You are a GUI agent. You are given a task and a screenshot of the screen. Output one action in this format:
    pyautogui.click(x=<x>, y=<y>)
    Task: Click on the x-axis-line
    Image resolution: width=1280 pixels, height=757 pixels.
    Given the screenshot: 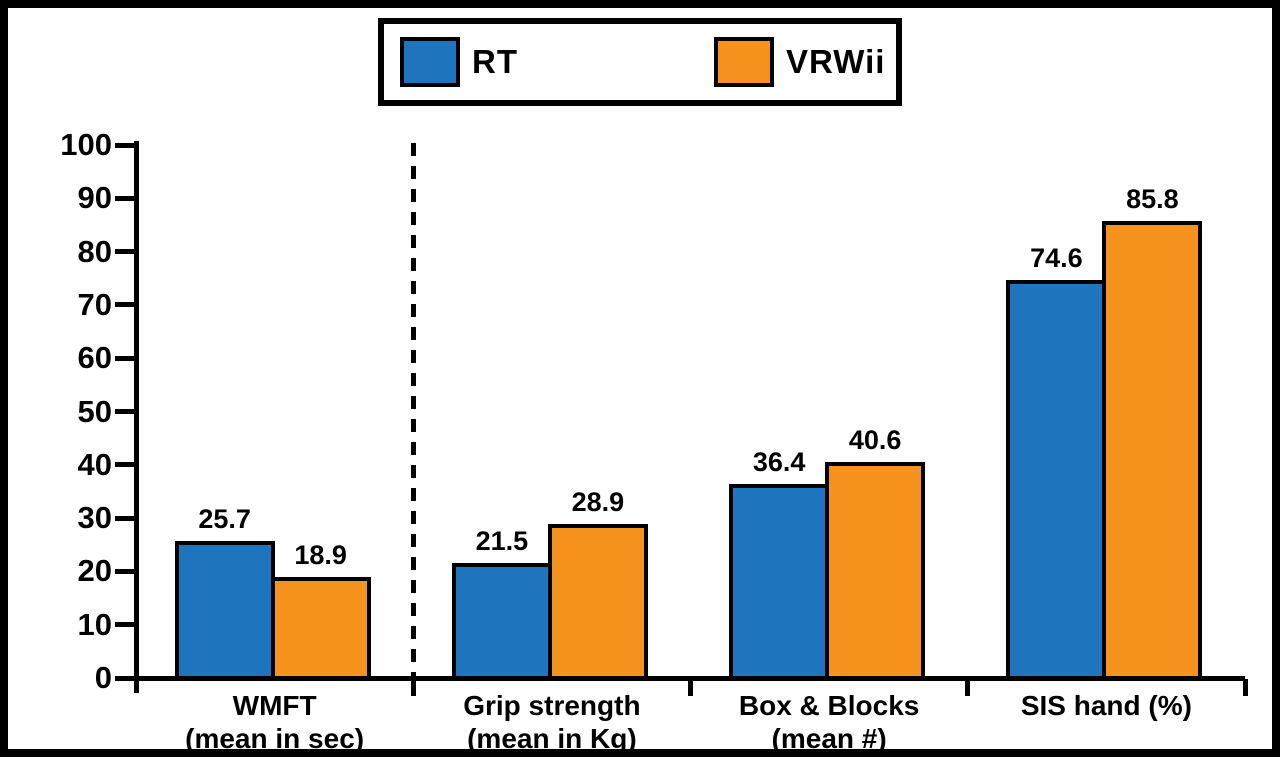 What is the action you would take?
    pyautogui.click(x=689, y=678)
    